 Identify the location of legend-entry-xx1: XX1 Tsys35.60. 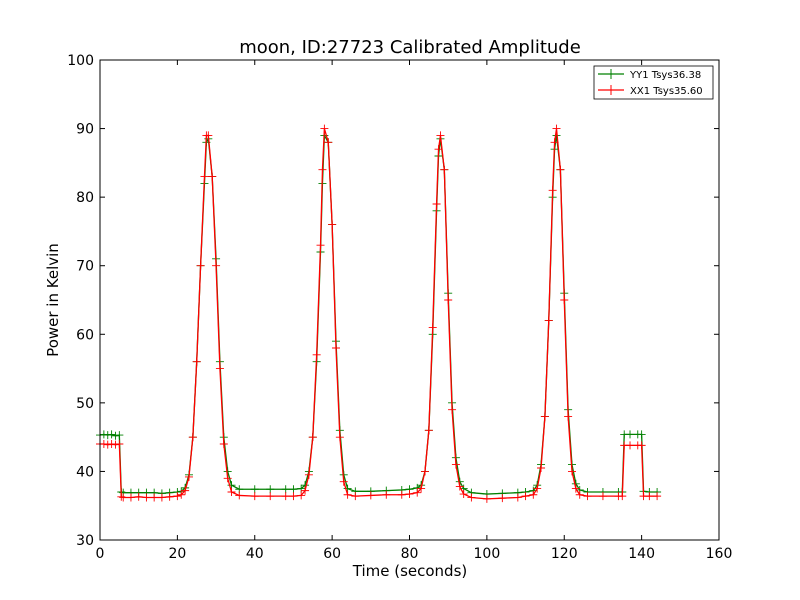
(650, 91).